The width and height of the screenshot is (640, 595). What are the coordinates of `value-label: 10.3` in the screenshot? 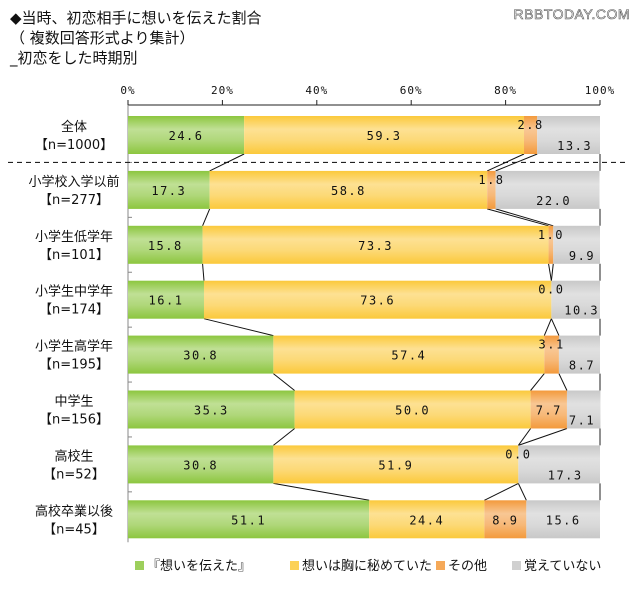 It's located at (581, 311).